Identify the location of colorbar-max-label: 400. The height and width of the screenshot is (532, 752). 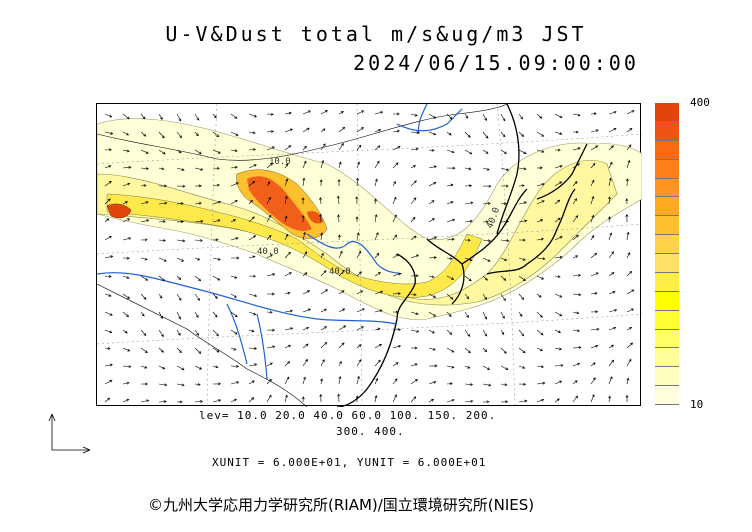
(700, 102).